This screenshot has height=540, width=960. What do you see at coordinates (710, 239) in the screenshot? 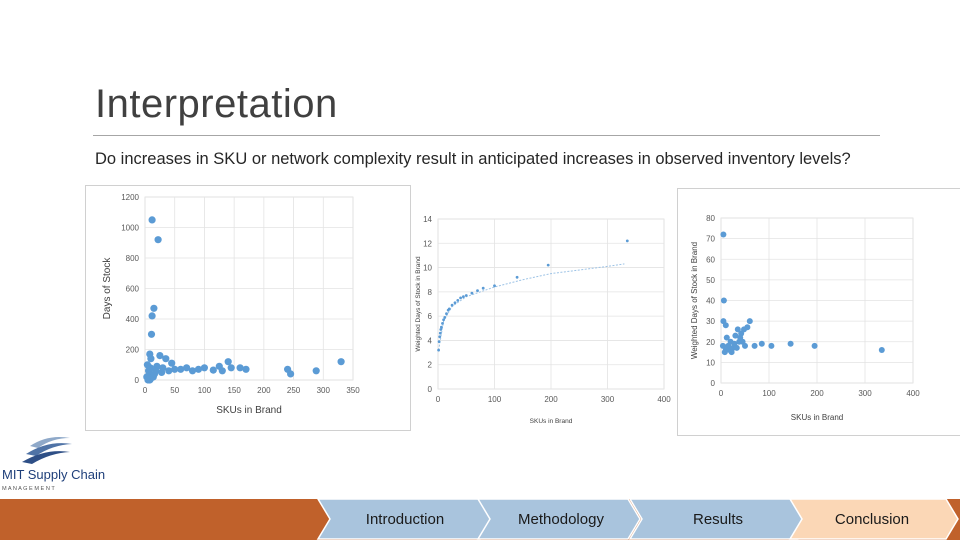
I see `y-tick-label: 70` at bounding box center [710, 239].